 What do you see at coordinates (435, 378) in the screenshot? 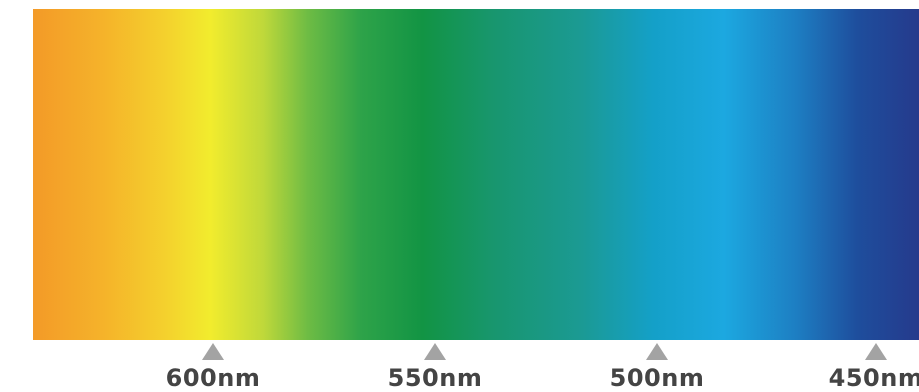
I see `wavelength-label: 550nm` at bounding box center [435, 378].